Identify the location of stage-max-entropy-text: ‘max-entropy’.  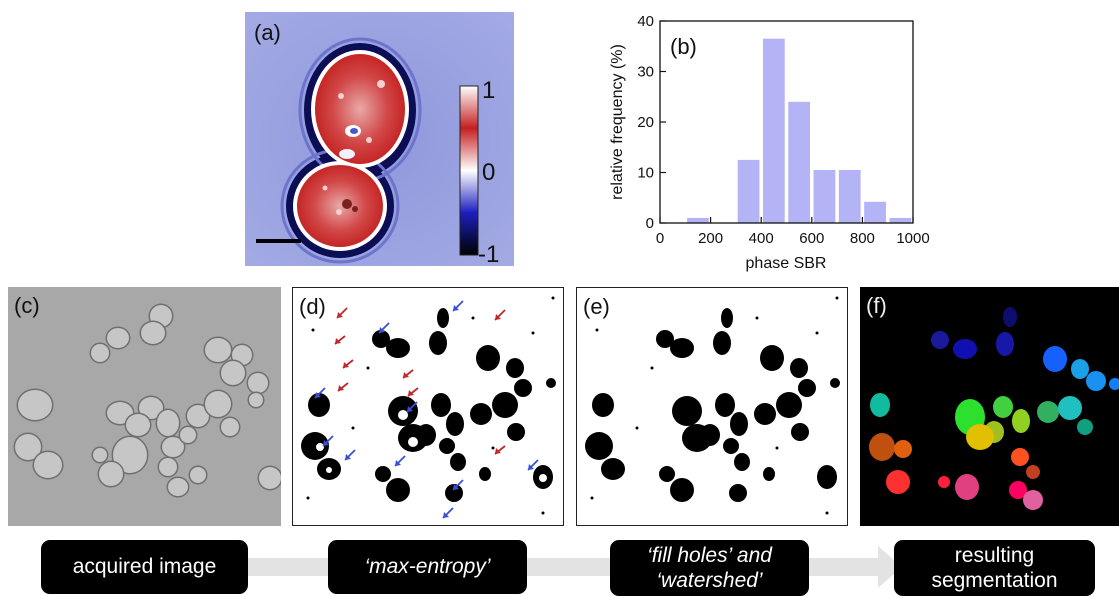
(427, 567).